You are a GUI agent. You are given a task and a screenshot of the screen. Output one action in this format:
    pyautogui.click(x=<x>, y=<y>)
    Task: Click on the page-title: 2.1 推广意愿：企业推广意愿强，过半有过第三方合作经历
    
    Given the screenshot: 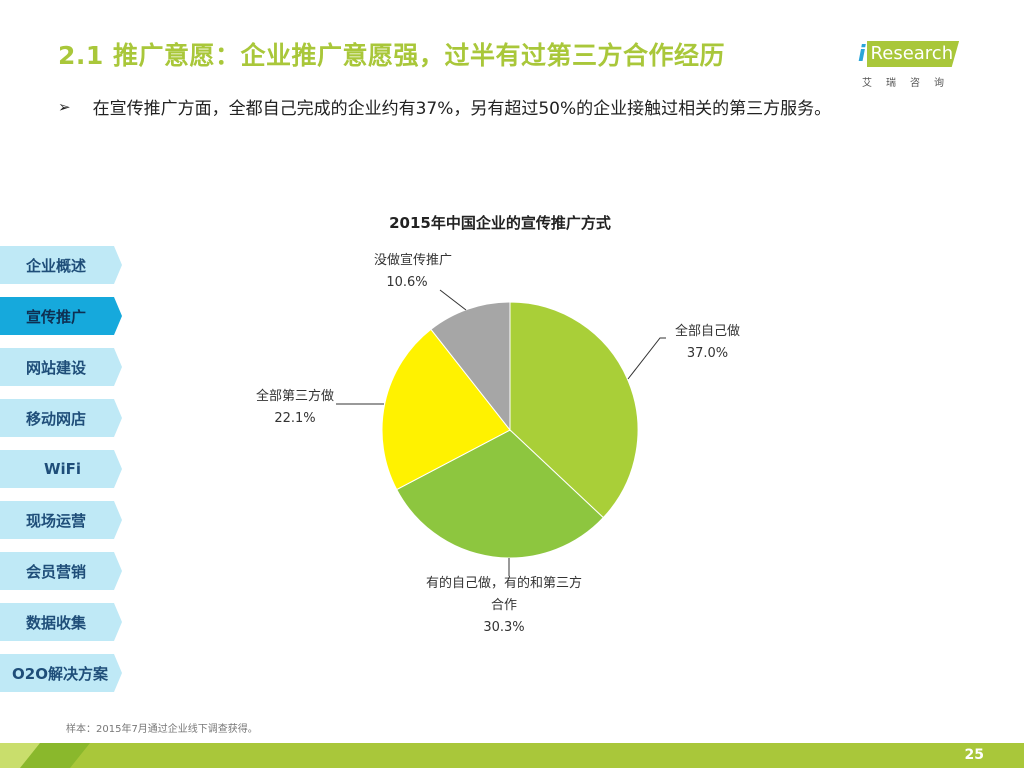 What is the action you would take?
    pyautogui.click(x=391, y=55)
    